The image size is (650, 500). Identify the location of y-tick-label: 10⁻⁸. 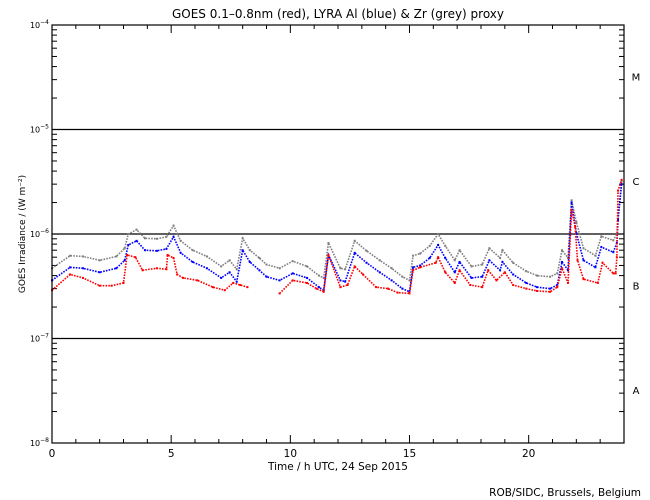
(39, 442).